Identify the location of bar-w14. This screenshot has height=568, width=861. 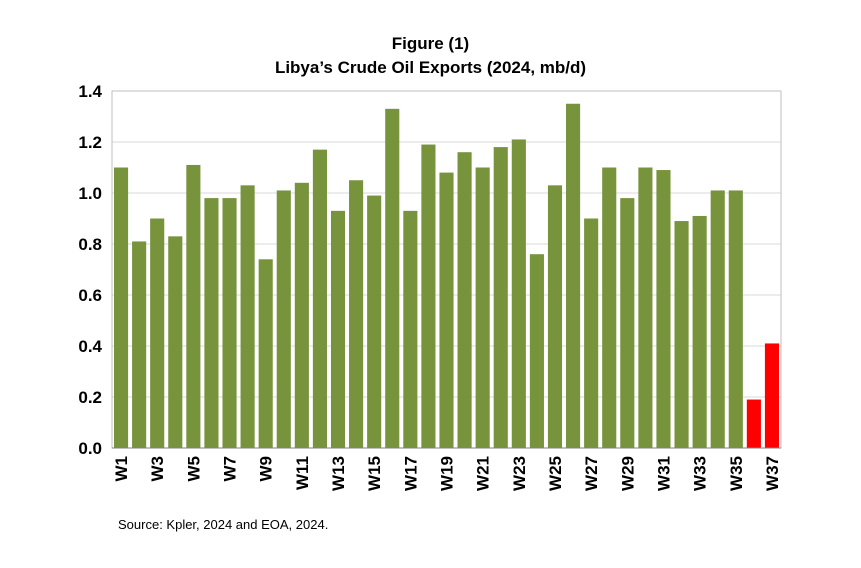
(356, 314).